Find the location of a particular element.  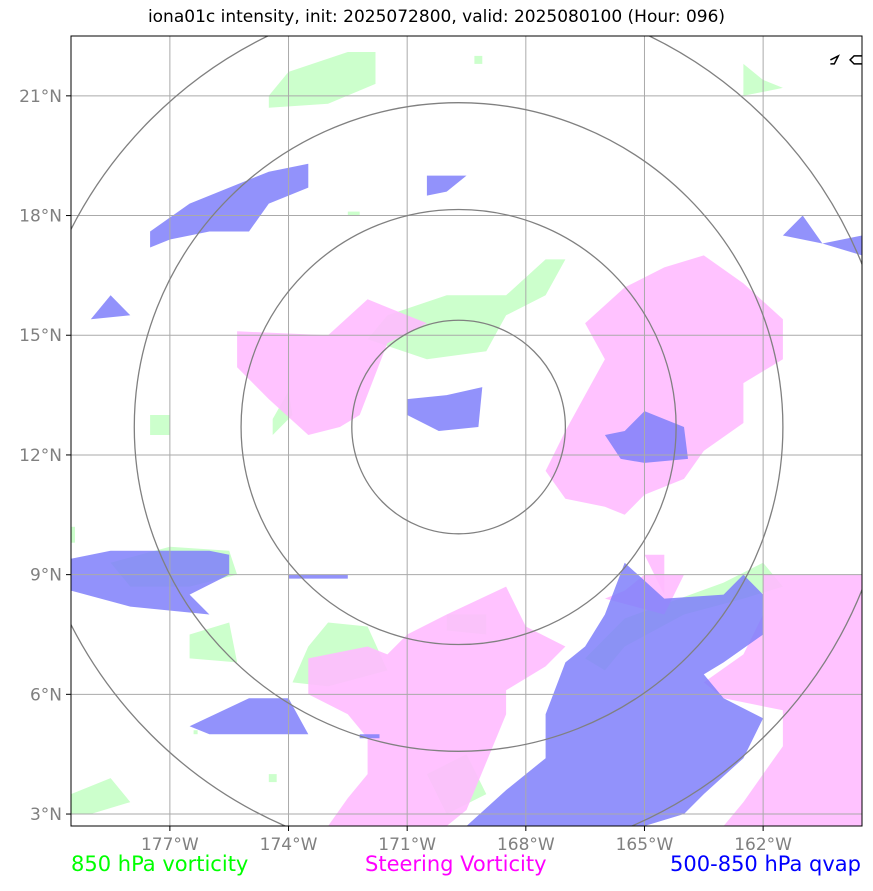

x-tick-label: 174°W is located at coordinates (289, 845).